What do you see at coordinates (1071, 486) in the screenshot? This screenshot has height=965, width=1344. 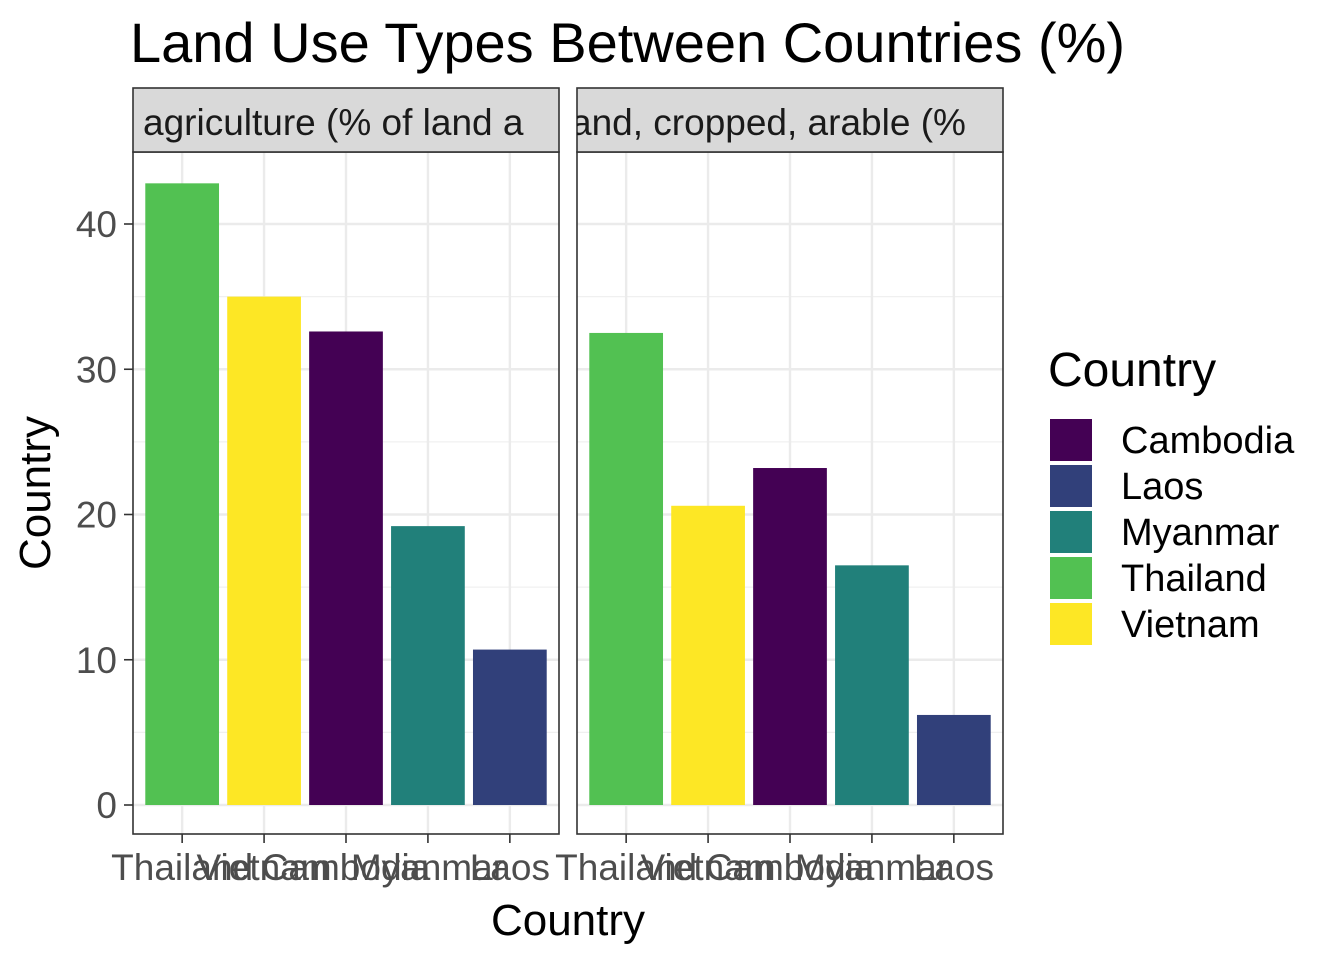 I see `legend-key-laos` at bounding box center [1071, 486].